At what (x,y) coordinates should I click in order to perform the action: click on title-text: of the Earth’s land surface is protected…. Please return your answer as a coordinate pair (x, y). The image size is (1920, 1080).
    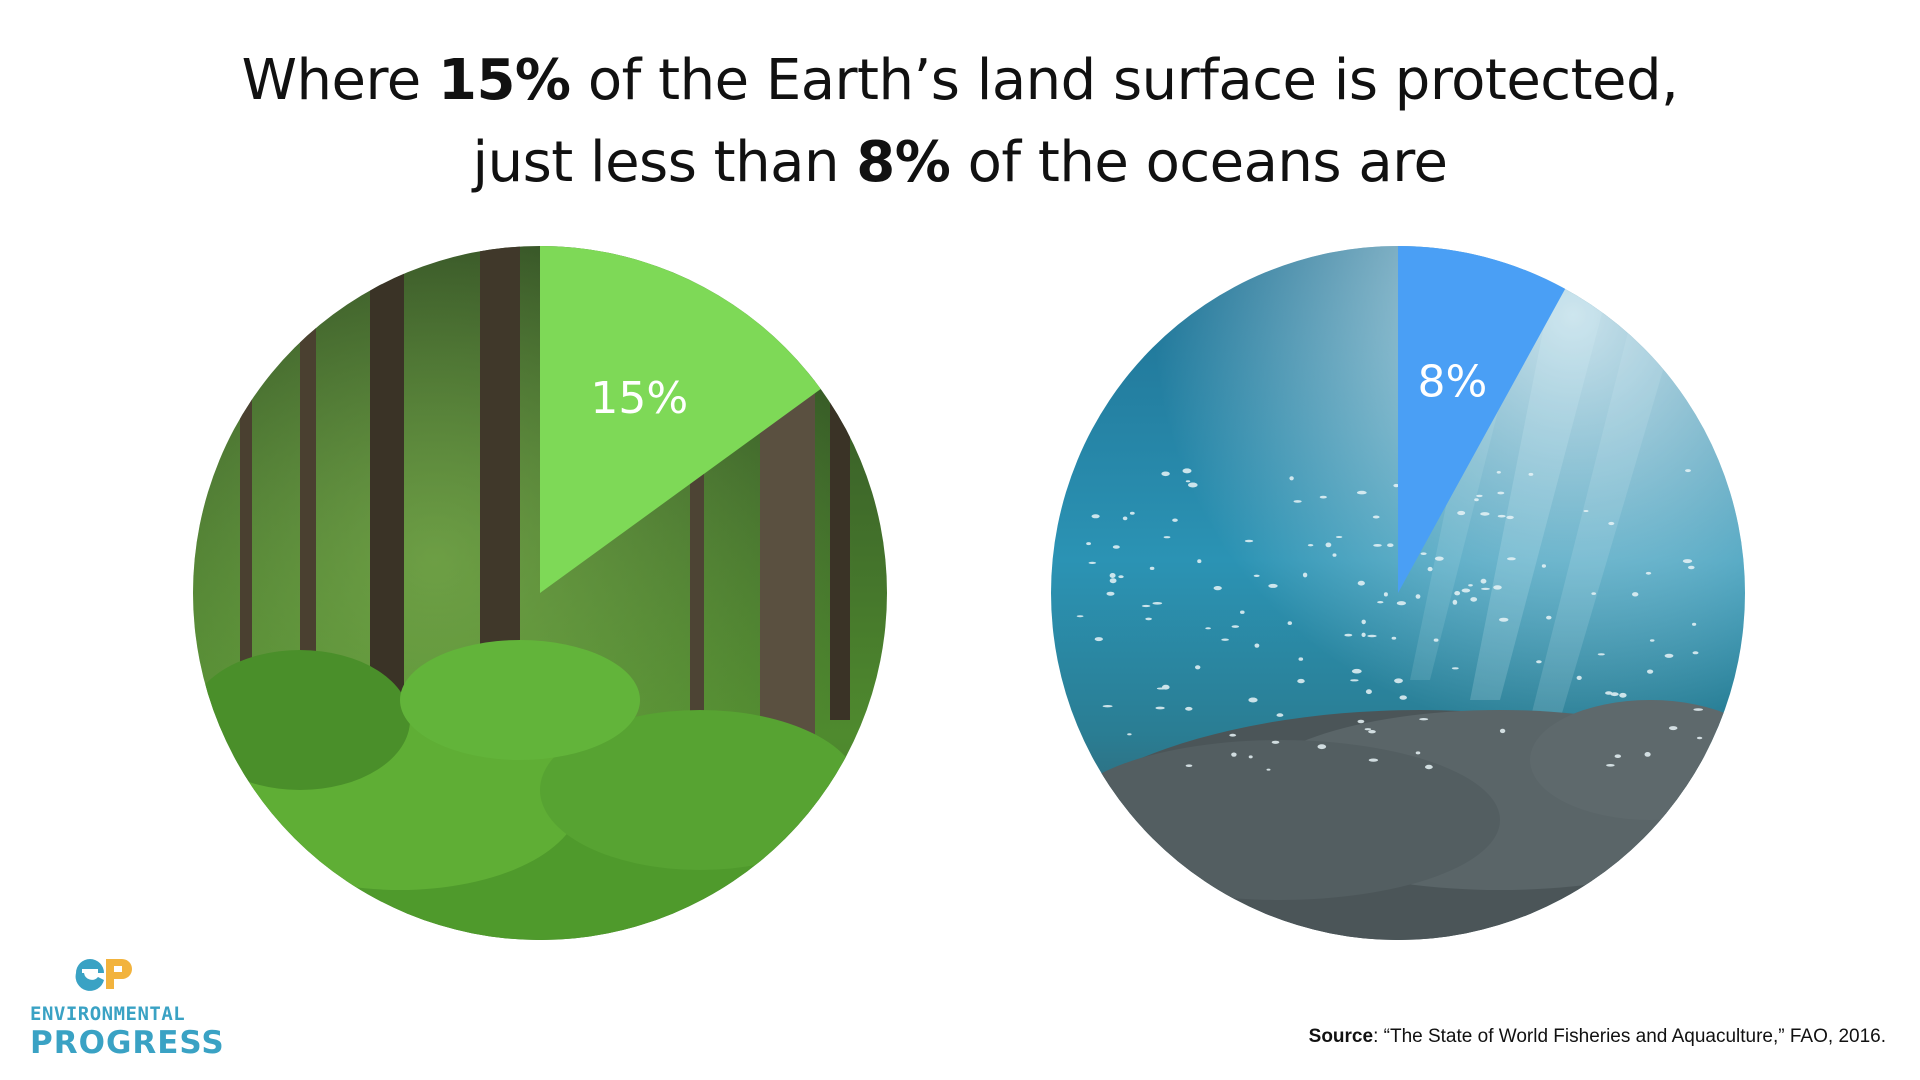
    Looking at the image, I should click on (1124, 80).